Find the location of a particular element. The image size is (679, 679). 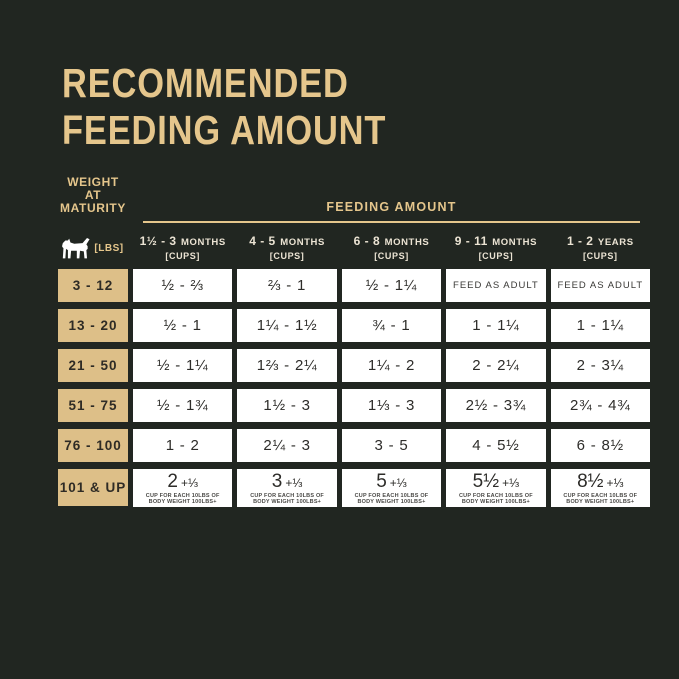

dog-icon is located at coordinates (76, 247).